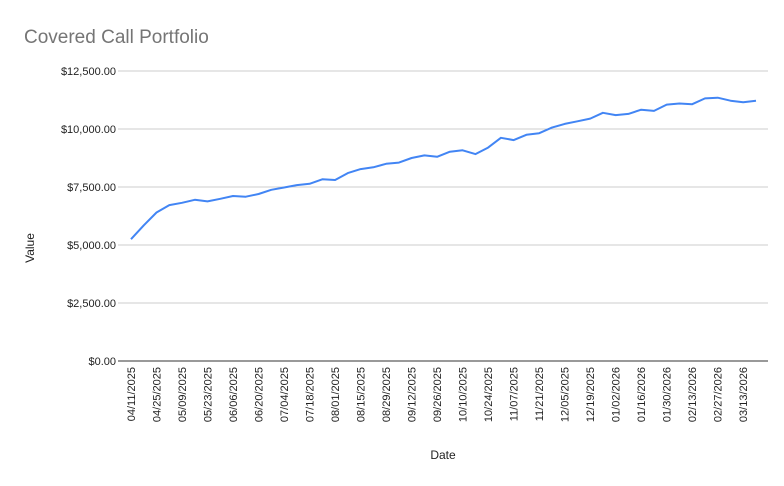 The height and width of the screenshot is (486, 784). I want to click on x-tick-label: 07/04/2025, so click(285, 394).